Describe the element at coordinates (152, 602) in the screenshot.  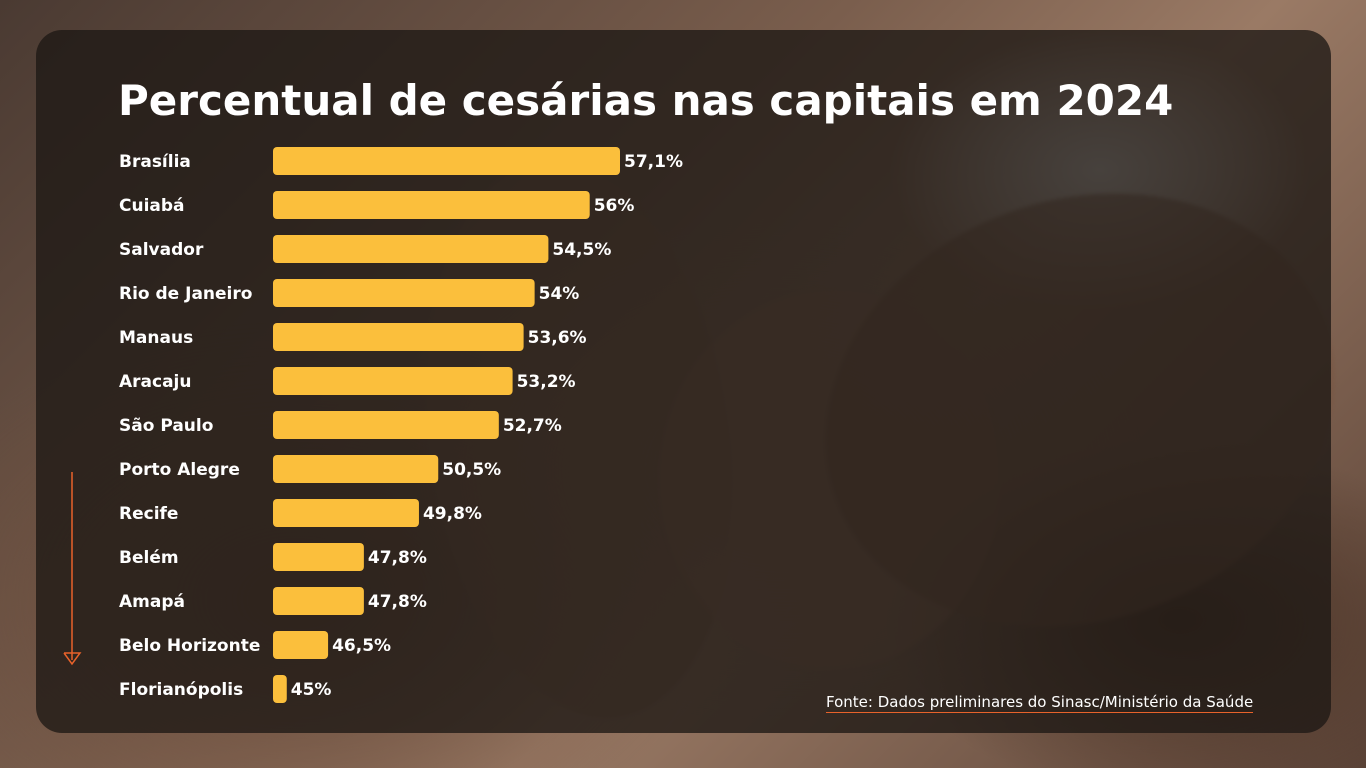
I see `category-label: Amapá` at that location.